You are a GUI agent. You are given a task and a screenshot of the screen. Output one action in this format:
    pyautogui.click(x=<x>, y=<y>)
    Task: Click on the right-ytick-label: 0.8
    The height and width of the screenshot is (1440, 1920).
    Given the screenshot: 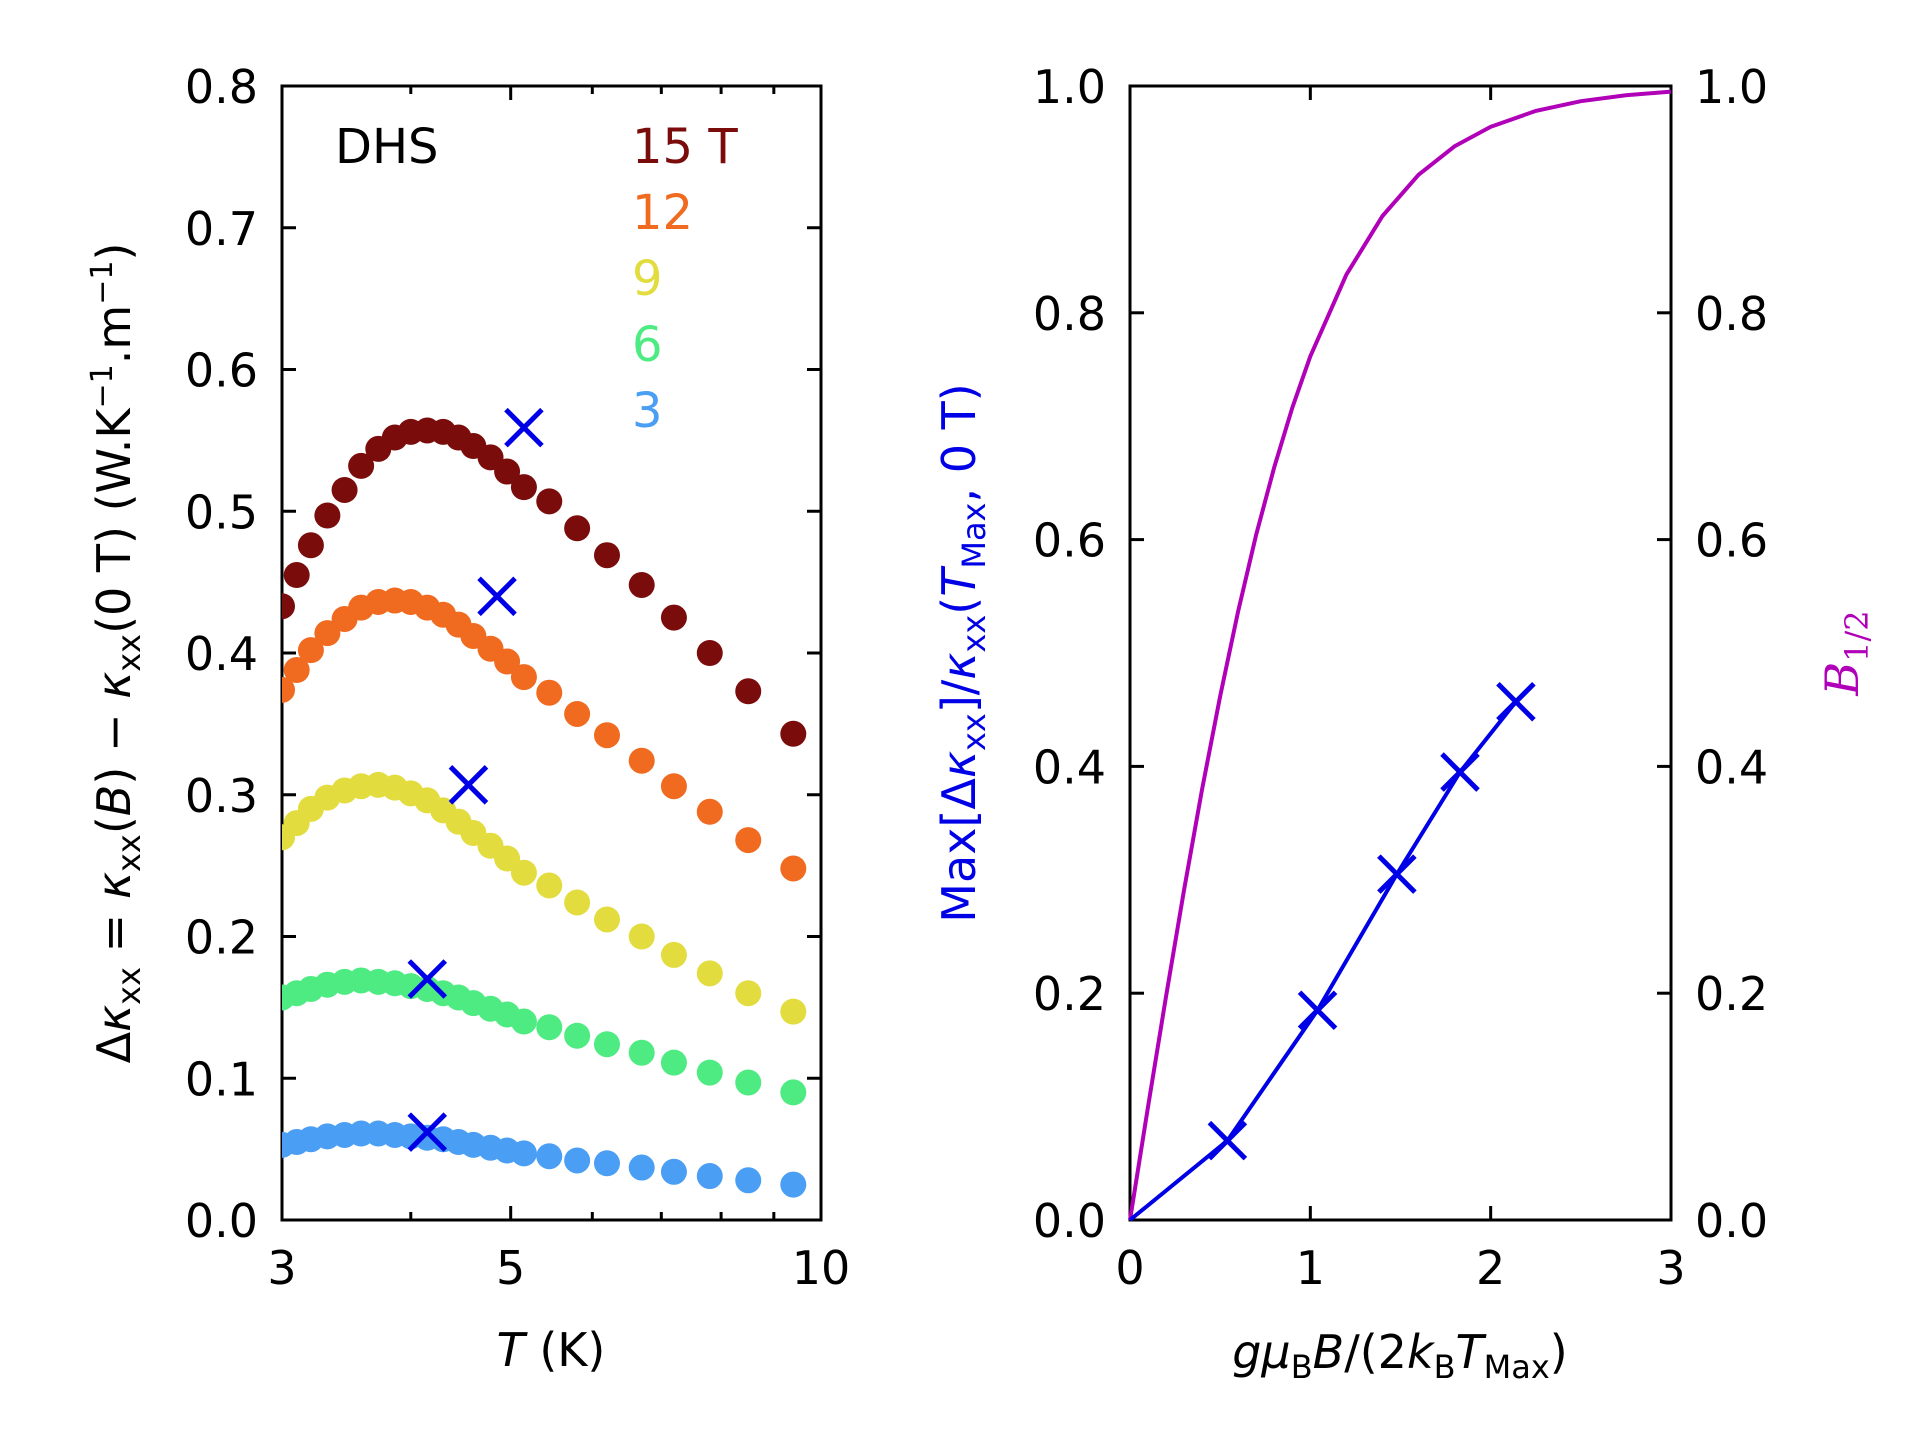 What is the action you would take?
    pyautogui.click(x=1069, y=314)
    